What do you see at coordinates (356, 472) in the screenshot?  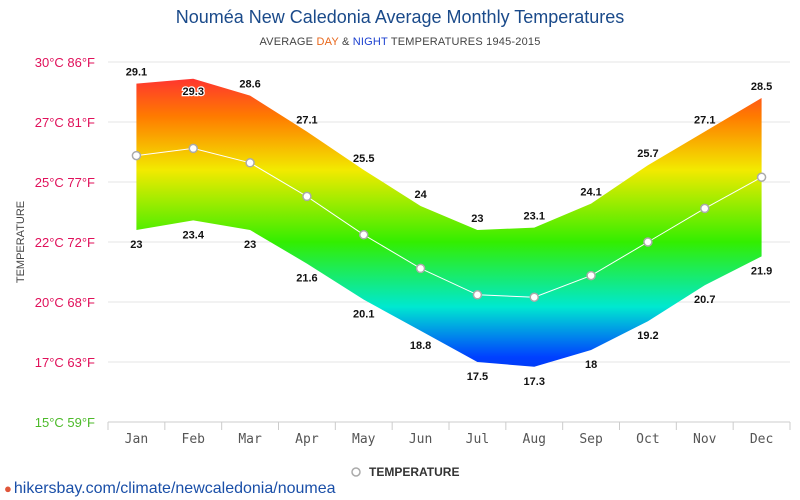 I see `legend-marker-icon` at bounding box center [356, 472].